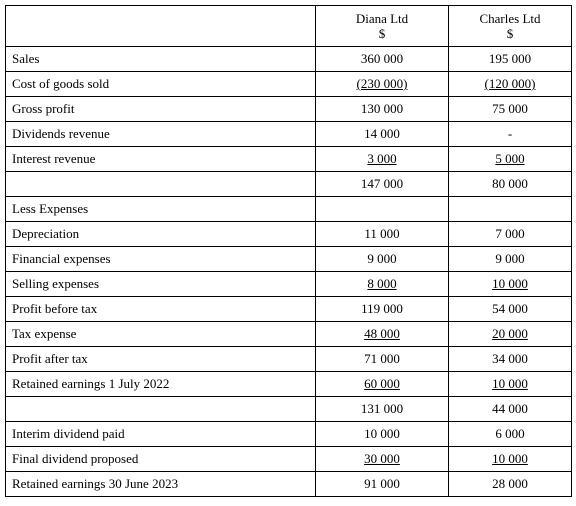 Image resolution: width=576 pixels, height=506 pixels. I want to click on row-label: Retained earnings 1 July 2022, so click(160, 384).